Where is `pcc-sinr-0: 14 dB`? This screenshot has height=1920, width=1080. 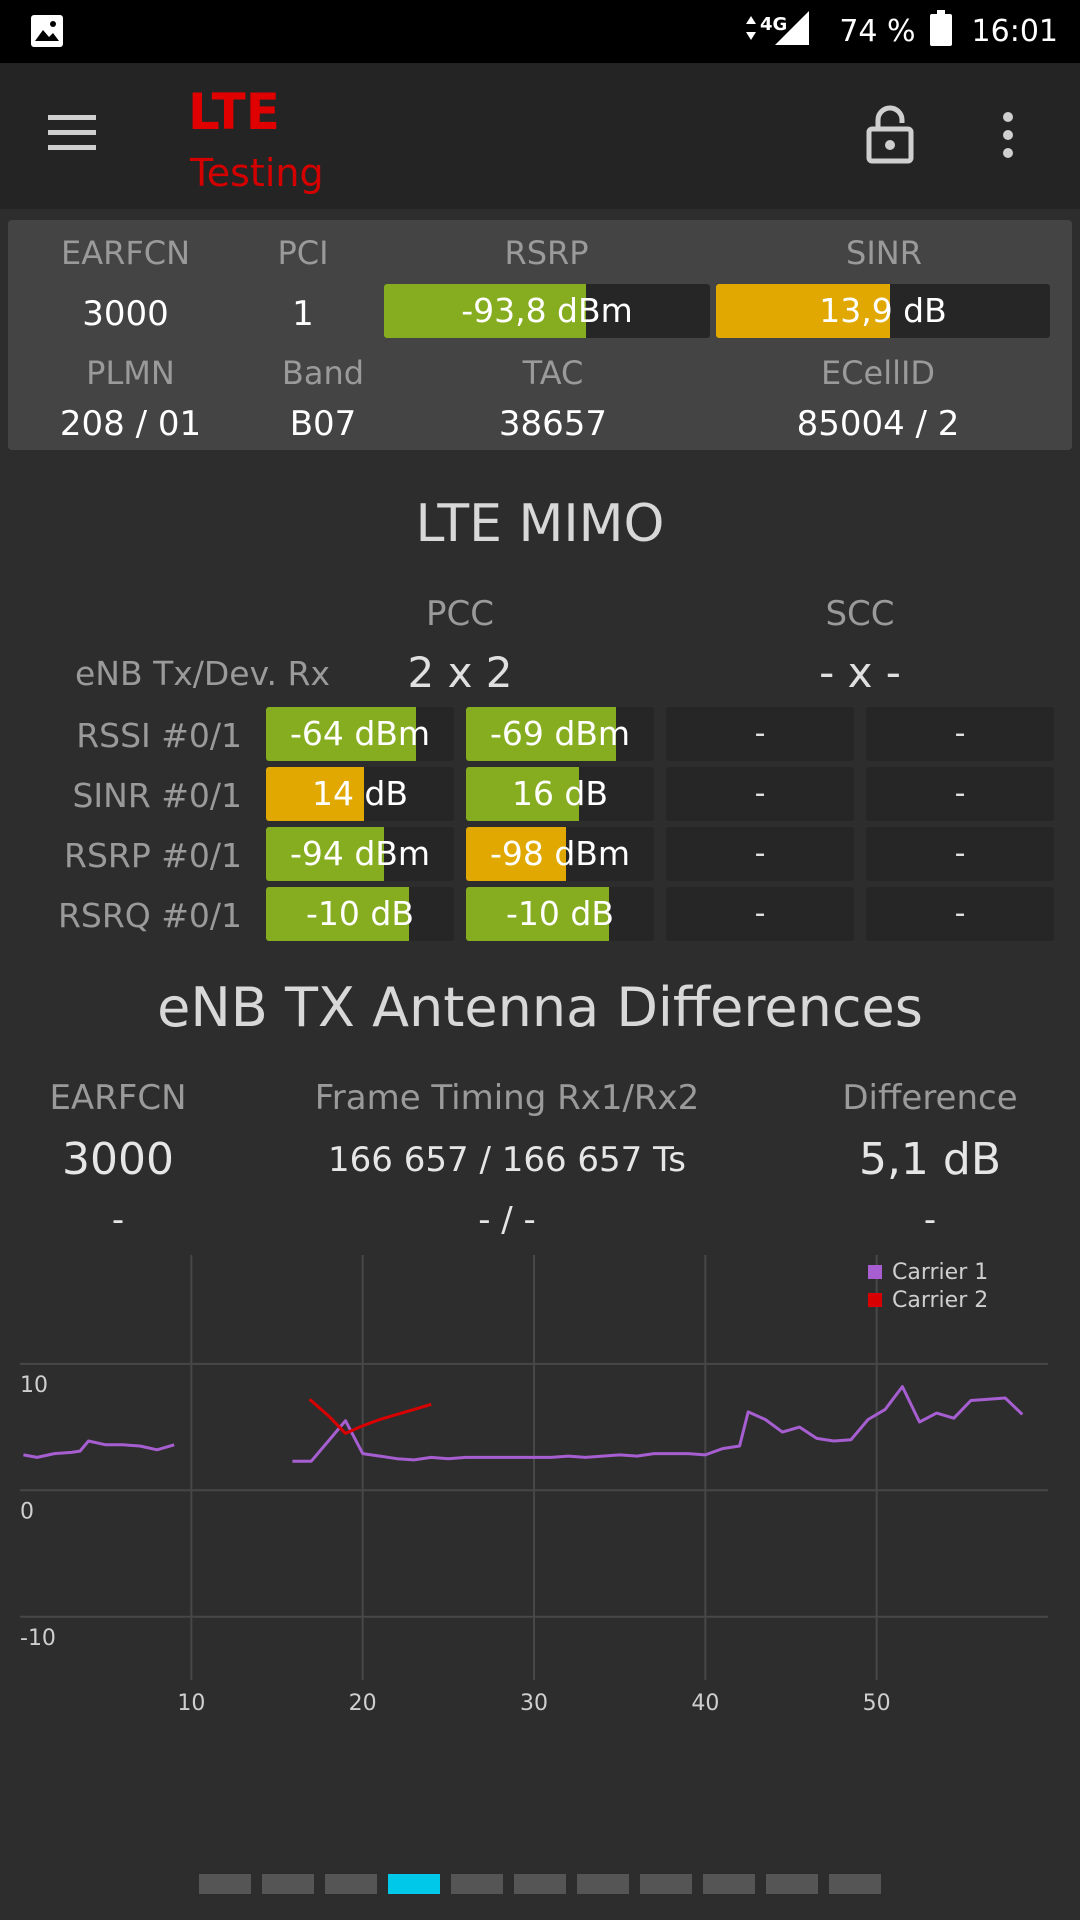 pcc-sinr-0: 14 dB is located at coordinates (360, 794).